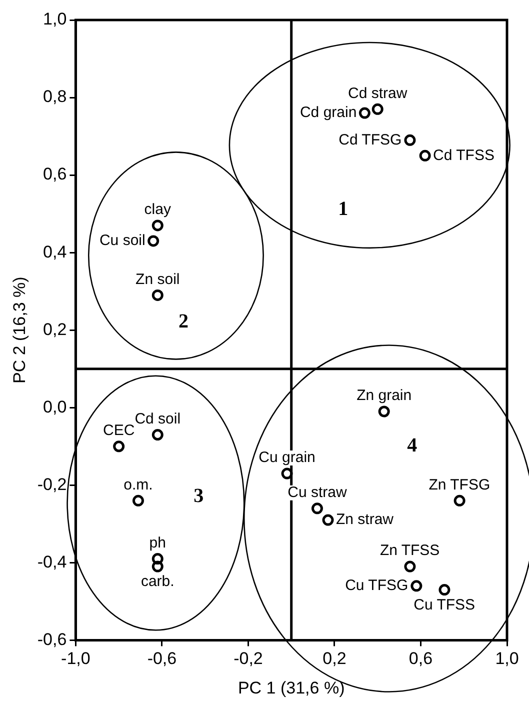 The width and height of the screenshot is (529, 707). I want to click on series-label: Cu grain, so click(287, 457).